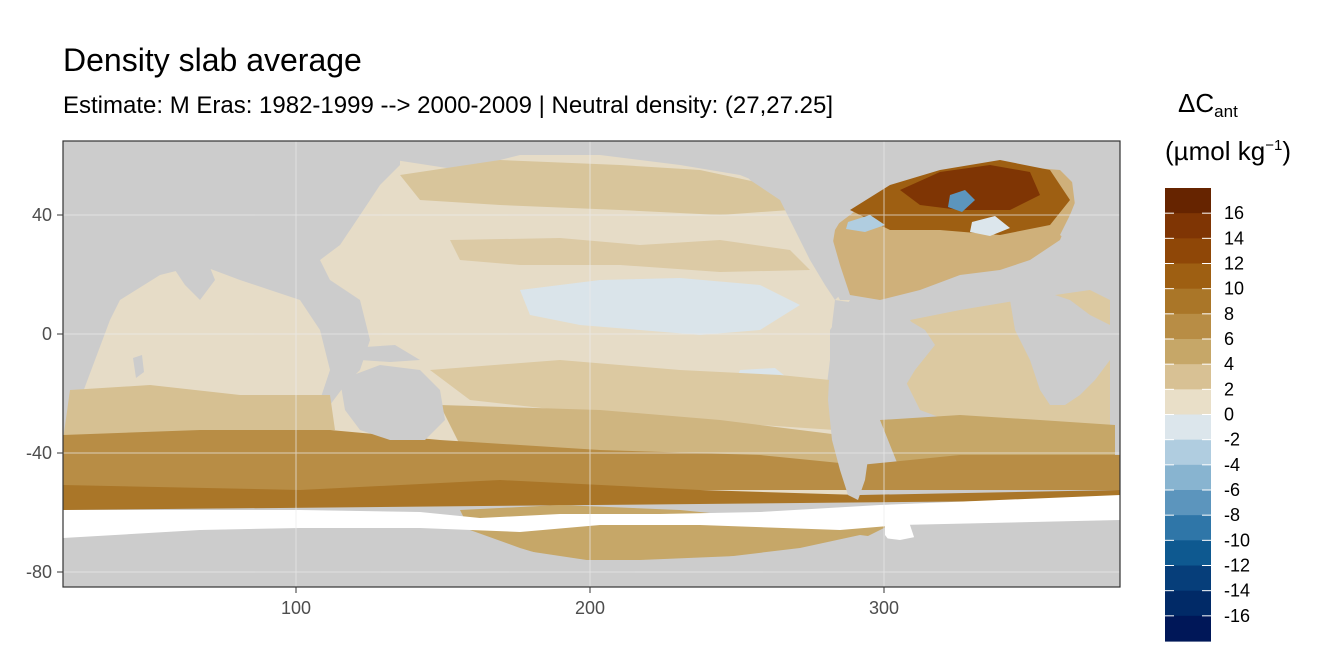 The height and width of the screenshot is (672, 1344). Describe the element at coordinates (1237, 616) in the screenshot. I see `legend-break-label: -16` at that location.